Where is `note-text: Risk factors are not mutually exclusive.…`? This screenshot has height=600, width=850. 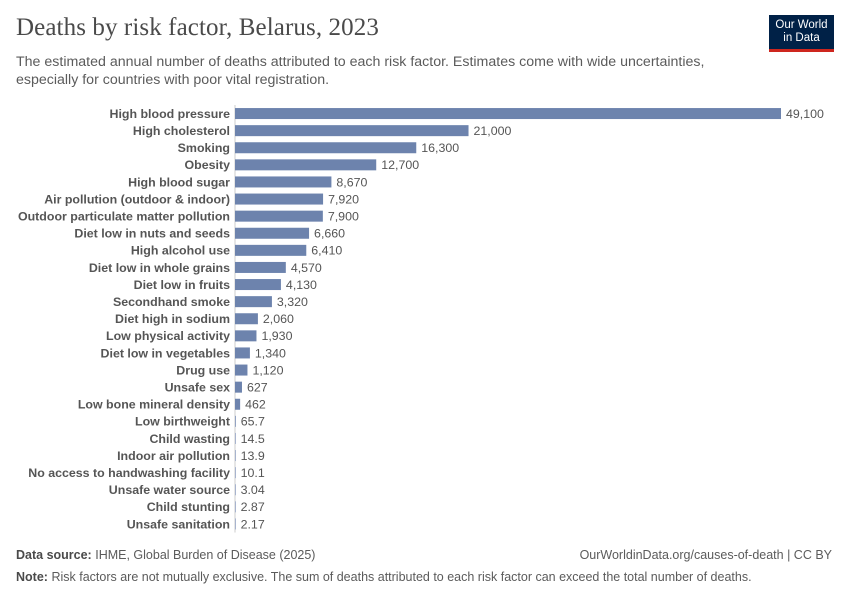
note-text: Risk factors are not mutually exclusive.… is located at coordinates (401, 577).